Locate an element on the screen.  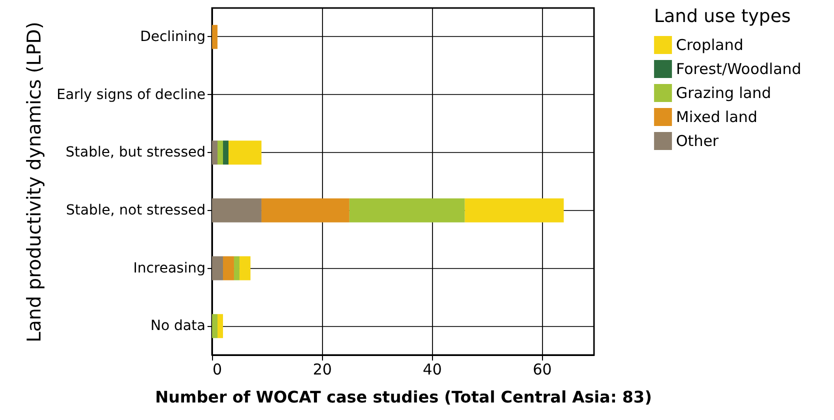
legend-label: Forest/Woodland is located at coordinates (739, 69).